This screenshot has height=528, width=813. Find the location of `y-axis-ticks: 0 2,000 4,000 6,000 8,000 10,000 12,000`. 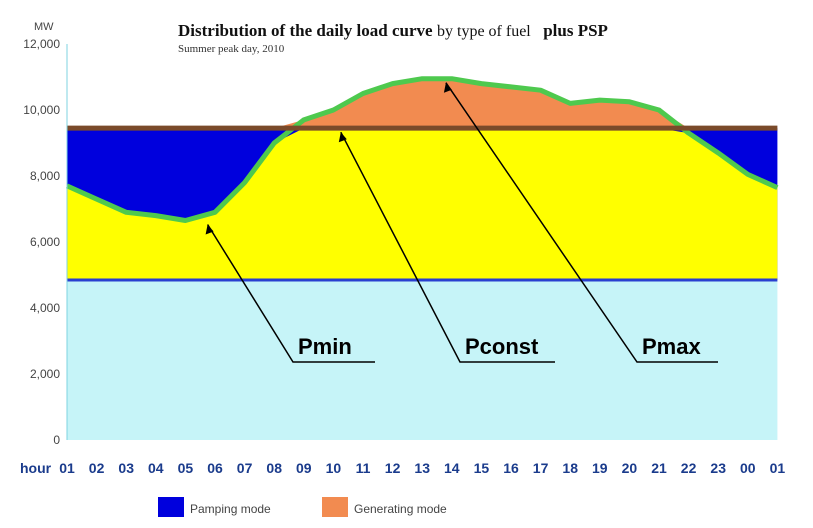

y-axis-ticks: 0 2,000 4,000 6,000 8,000 10,000 12,000 is located at coordinates (41, 242).